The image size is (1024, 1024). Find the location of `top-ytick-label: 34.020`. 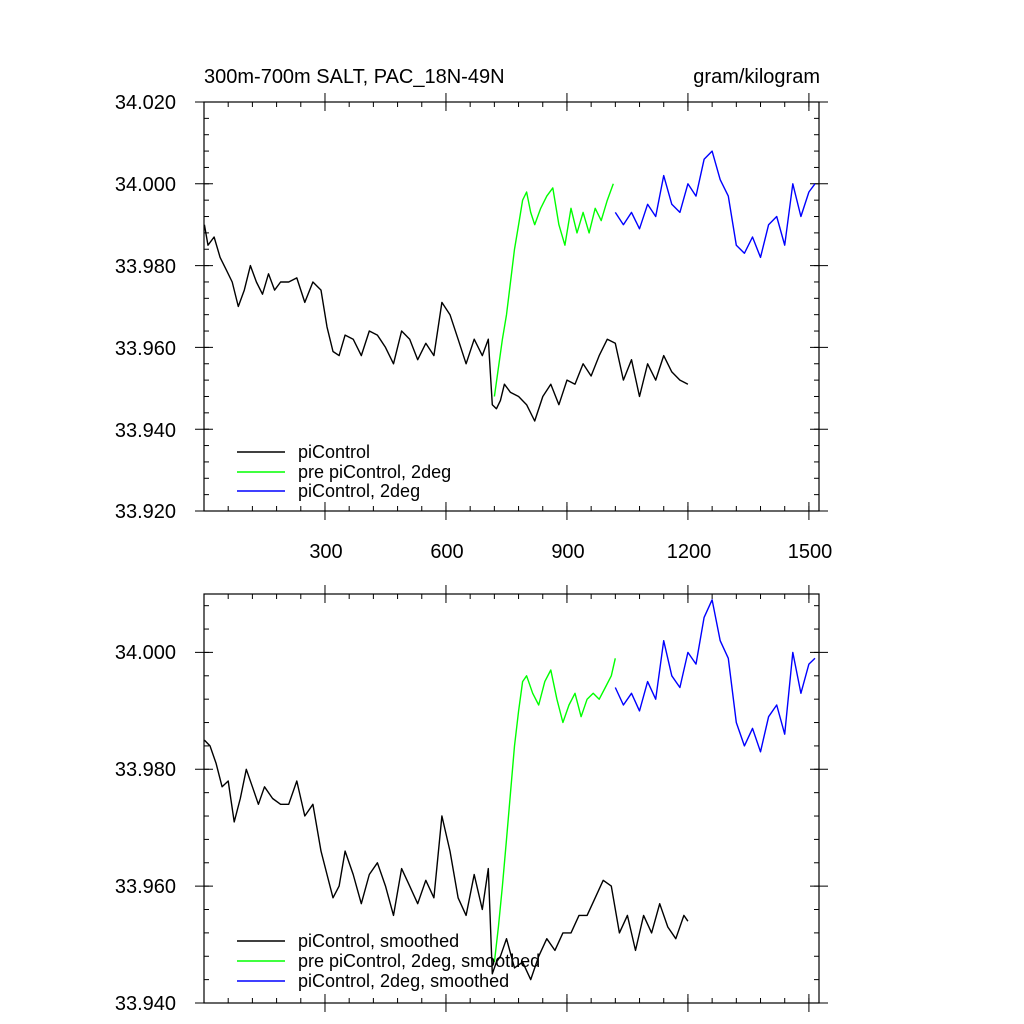

top-ytick-label: 34.020 is located at coordinates (145, 103).